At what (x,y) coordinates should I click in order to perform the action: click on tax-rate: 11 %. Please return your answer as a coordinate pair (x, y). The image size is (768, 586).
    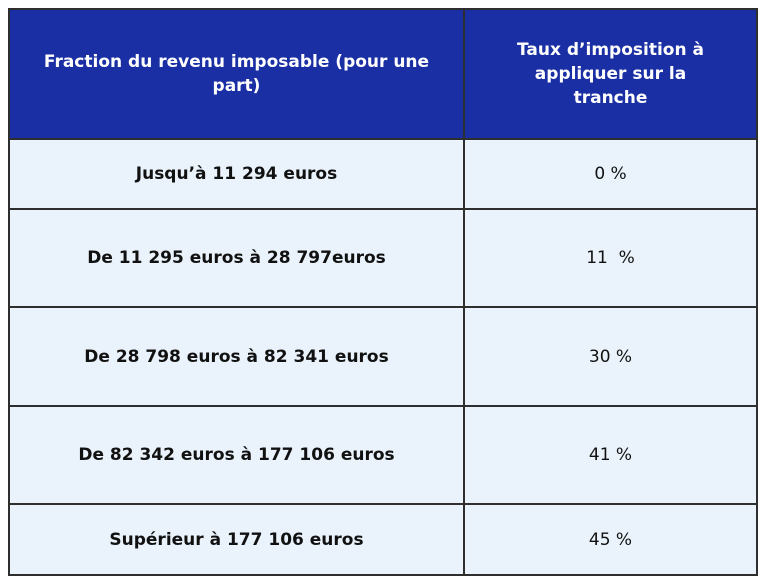
    Looking at the image, I should click on (610, 258).